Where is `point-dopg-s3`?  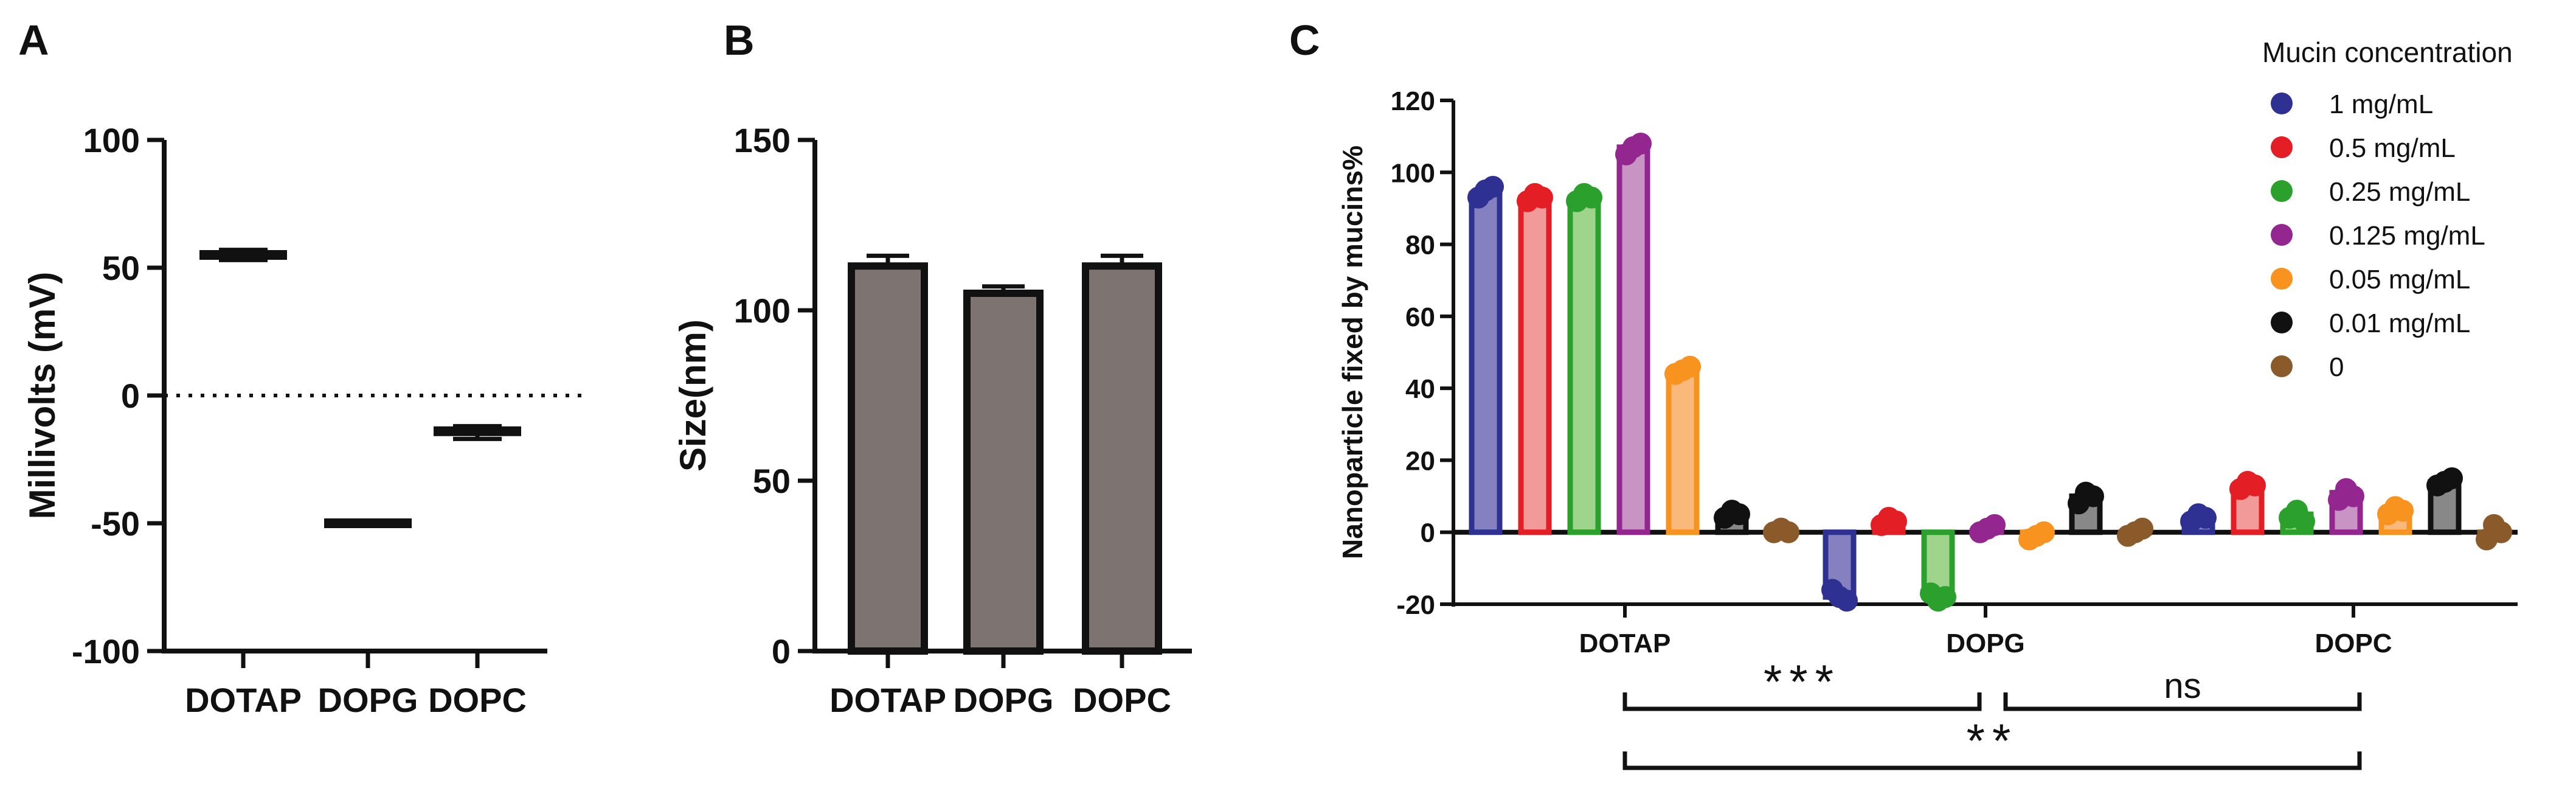
point-dopg-s3 is located at coordinates (1995, 525).